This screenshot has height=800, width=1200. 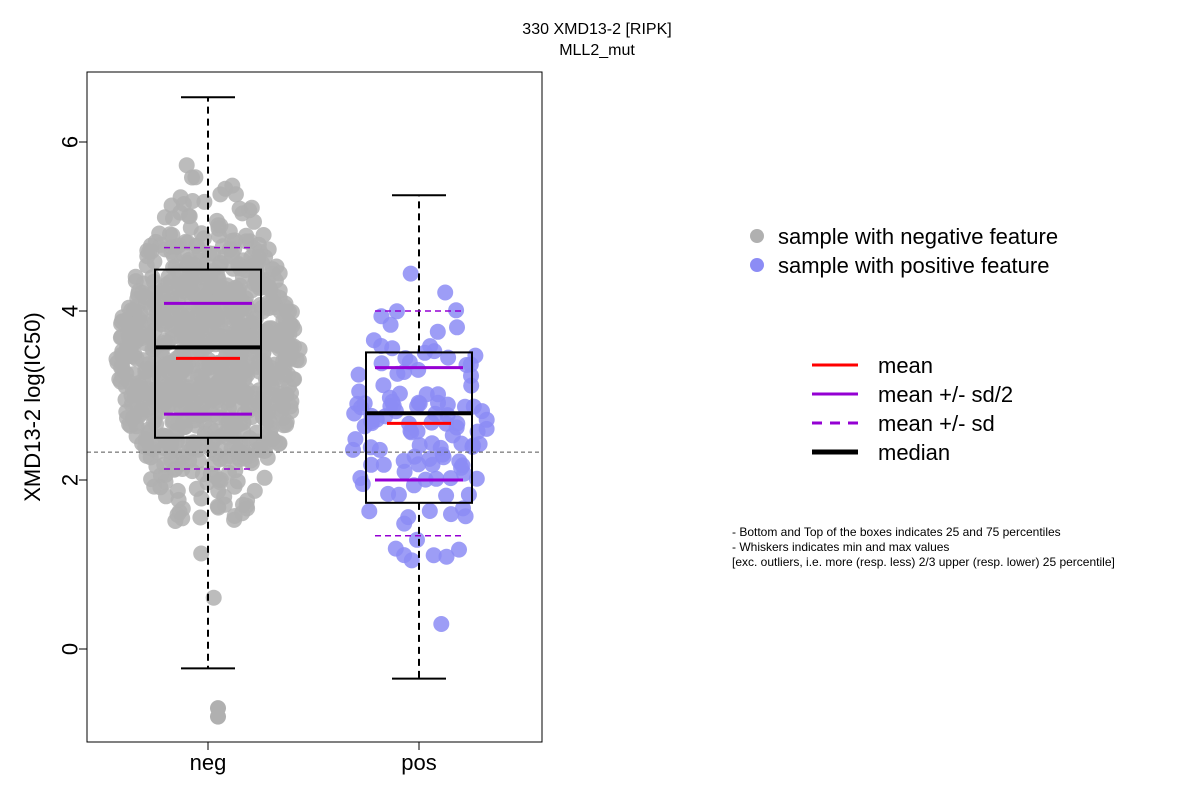 I want to click on legend-line-label: mean +/- sd, so click(x=936, y=423).